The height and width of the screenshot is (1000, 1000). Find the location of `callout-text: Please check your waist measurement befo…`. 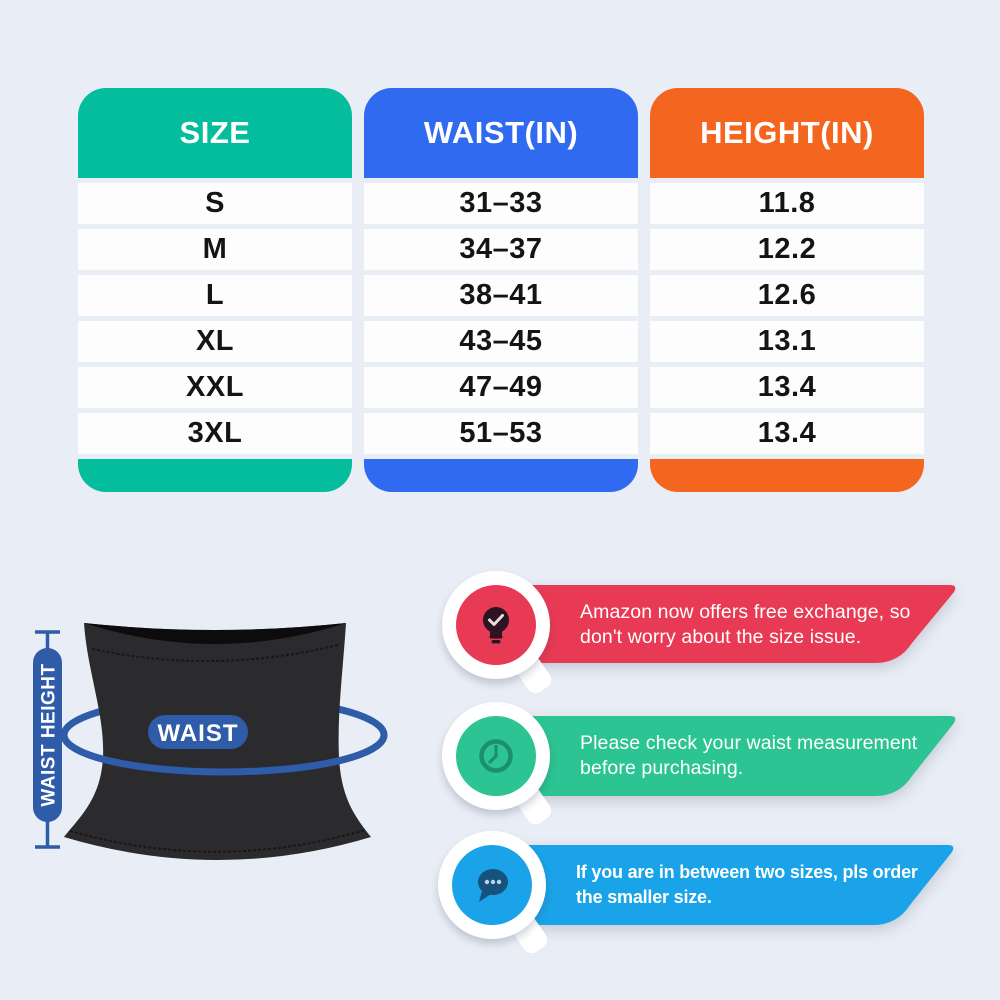

callout-text: Please check your waist measurement befo… is located at coordinates (755, 756).